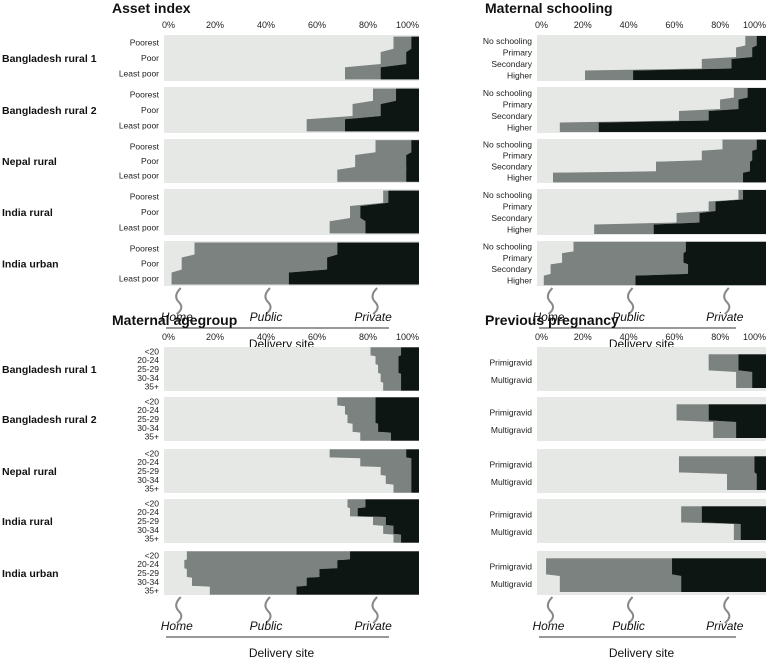  What do you see at coordinates (29, 162) in the screenshot?
I see `country-label: Nepal rural` at bounding box center [29, 162].